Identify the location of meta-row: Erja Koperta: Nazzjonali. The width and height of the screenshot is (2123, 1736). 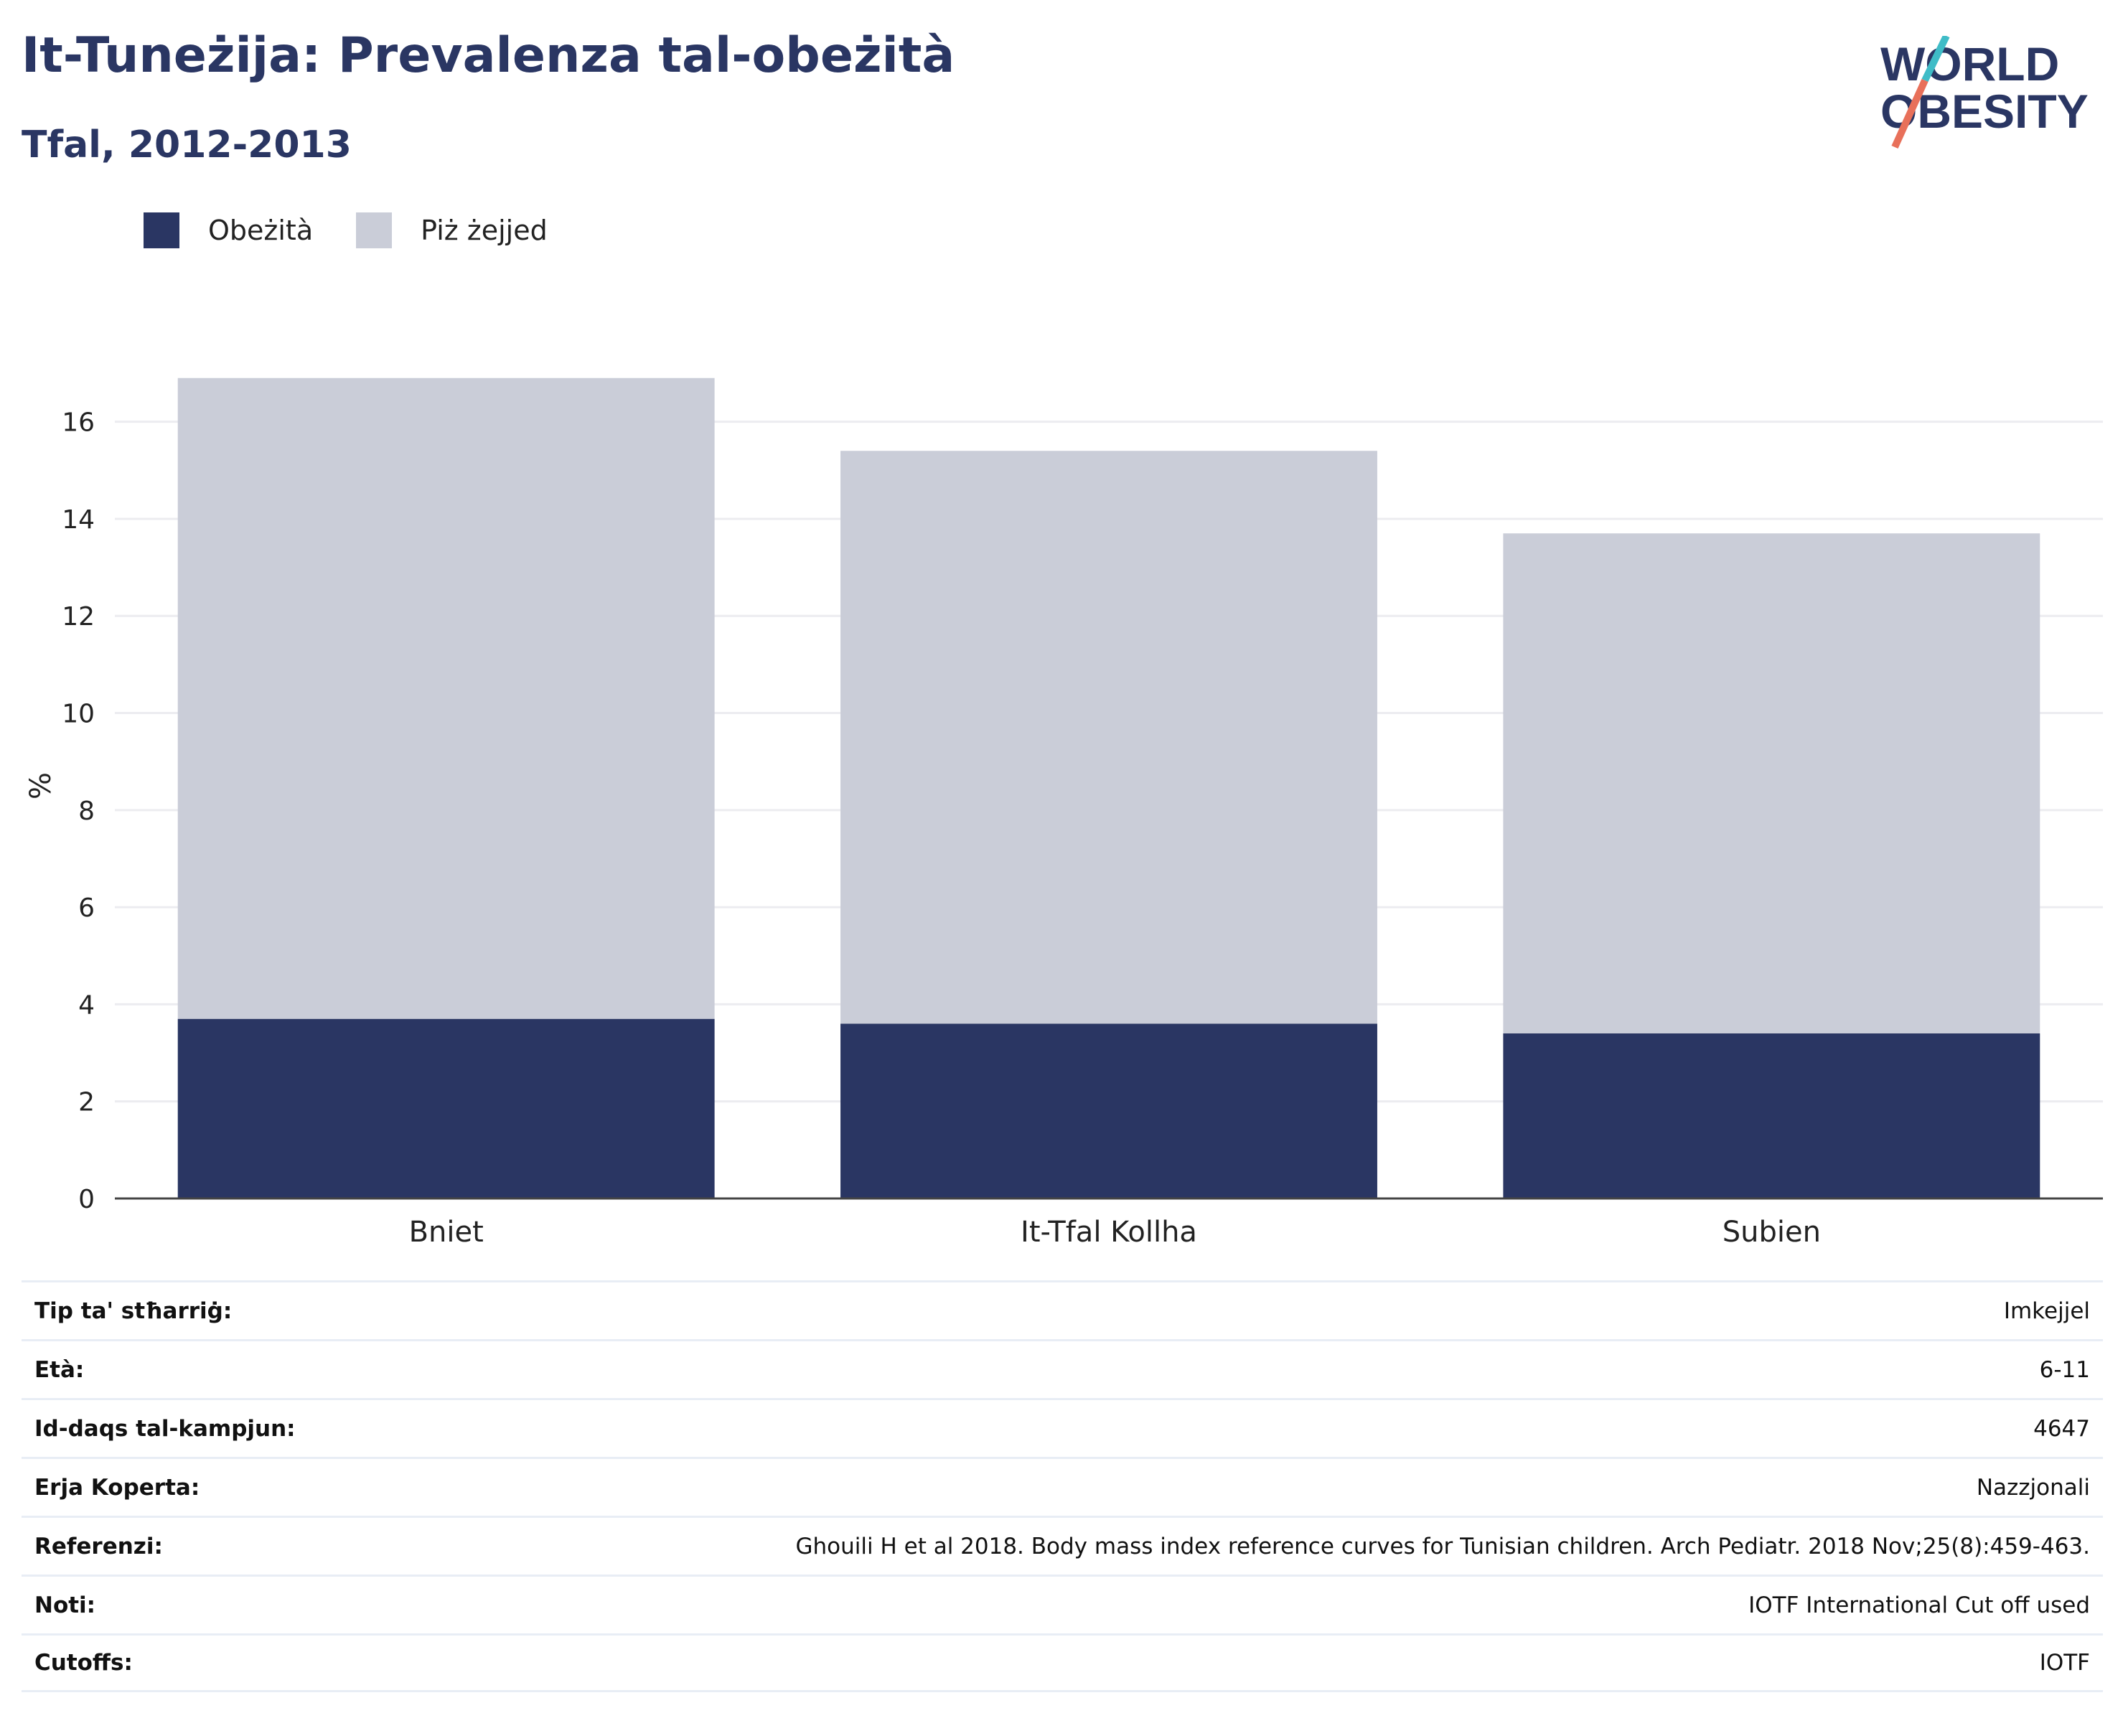
(1062, 1486).